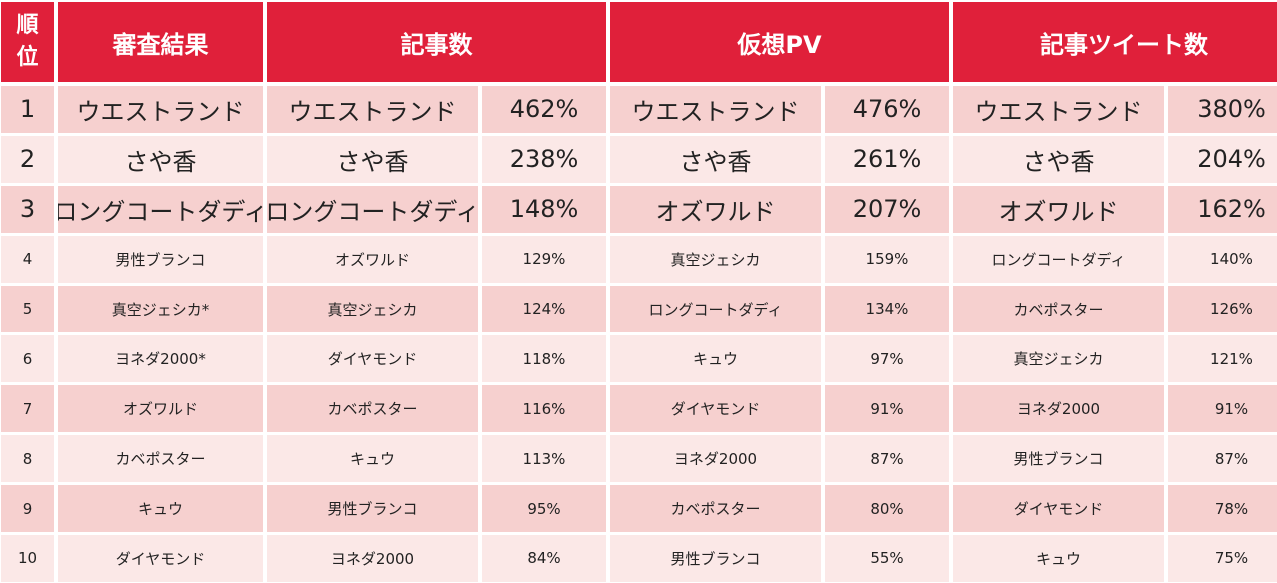 The height and width of the screenshot is (583, 1277). I want to click on rank-cell: 4, so click(27, 259).